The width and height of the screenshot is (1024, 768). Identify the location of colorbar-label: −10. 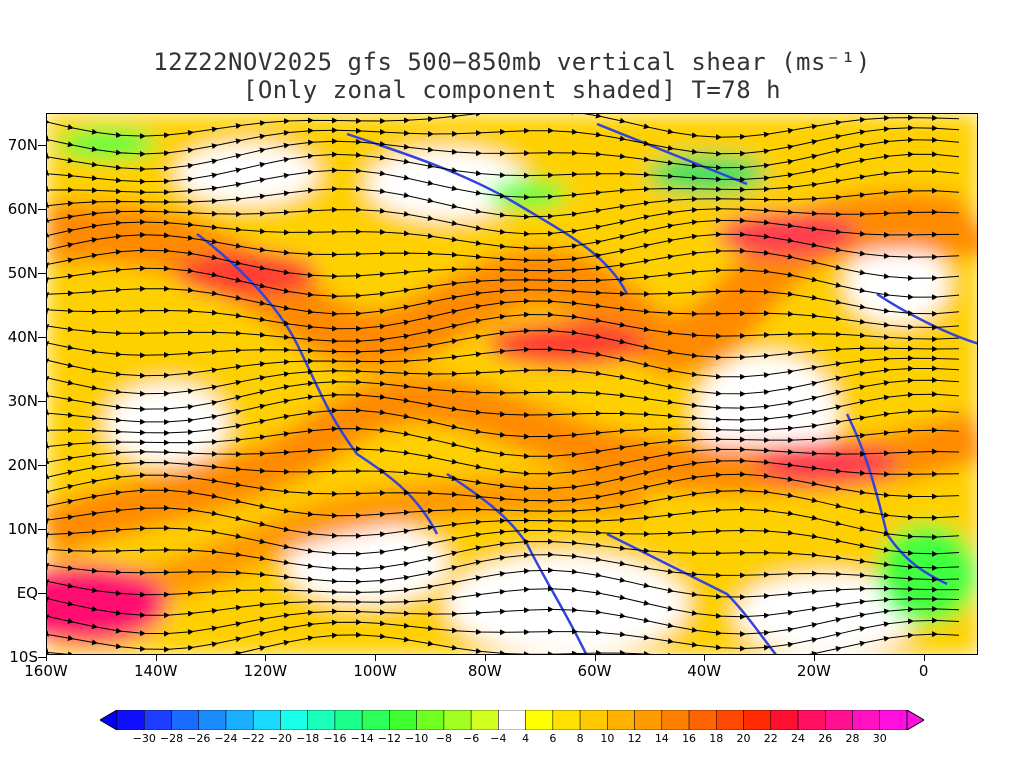
(417, 738).